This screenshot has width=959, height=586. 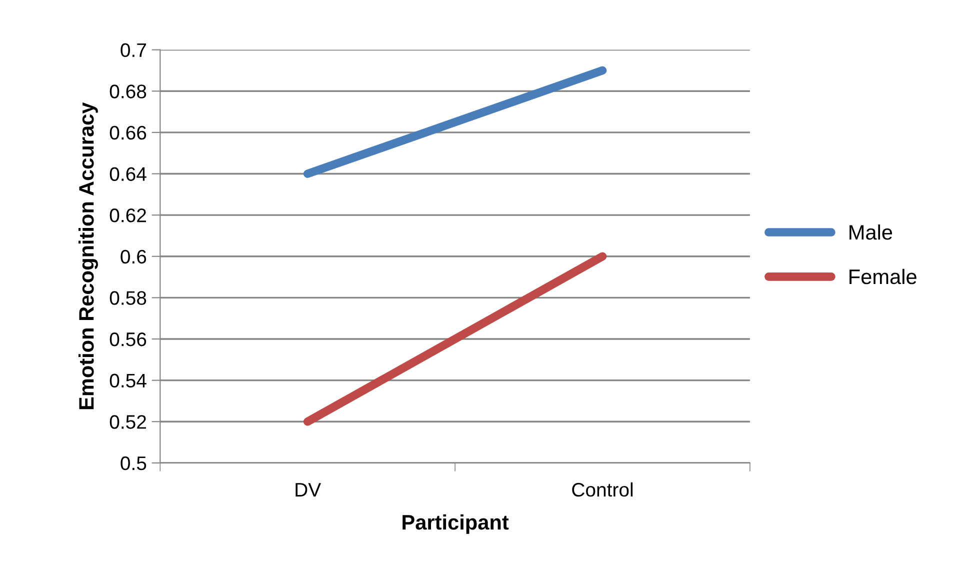 I want to click on x-axis-title: Participant, so click(x=455, y=524).